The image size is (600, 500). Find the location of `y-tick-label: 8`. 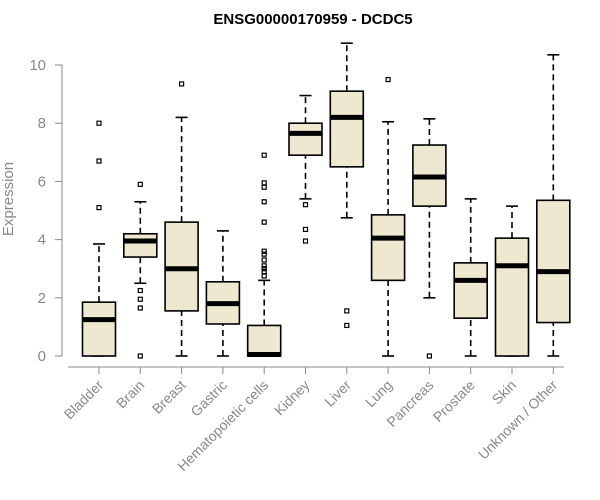

y-tick-label: 8 is located at coordinates (42, 123).